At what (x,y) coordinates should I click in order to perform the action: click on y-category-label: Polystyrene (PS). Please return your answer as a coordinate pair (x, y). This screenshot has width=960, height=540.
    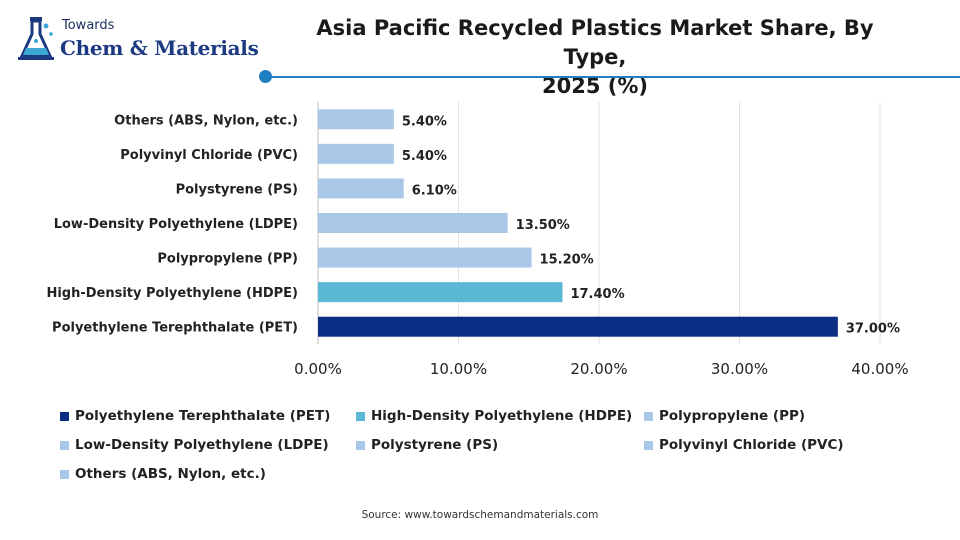
    Looking at the image, I should click on (237, 189).